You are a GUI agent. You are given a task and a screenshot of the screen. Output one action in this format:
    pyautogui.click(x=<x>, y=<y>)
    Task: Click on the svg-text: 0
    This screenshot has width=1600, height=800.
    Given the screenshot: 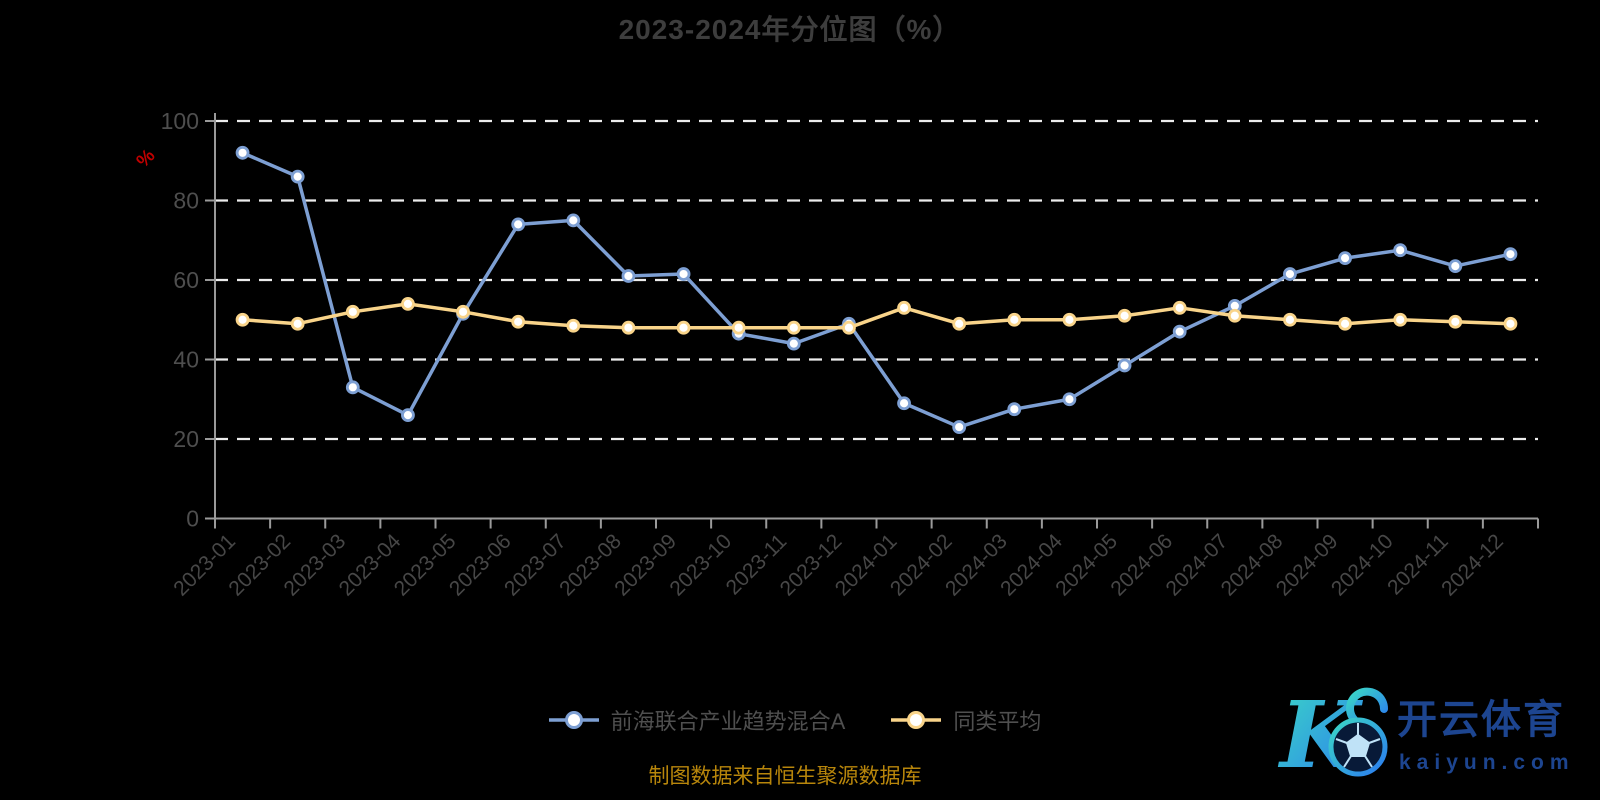 What is the action you would take?
    pyautogui.click(x=192, y=519)
    